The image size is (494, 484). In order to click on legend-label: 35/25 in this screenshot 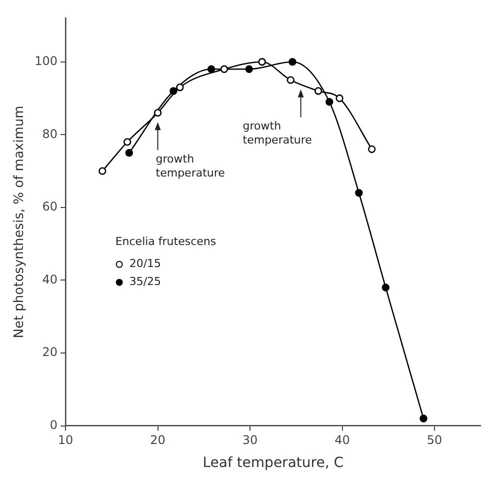, I will do `click(145, 281)`.